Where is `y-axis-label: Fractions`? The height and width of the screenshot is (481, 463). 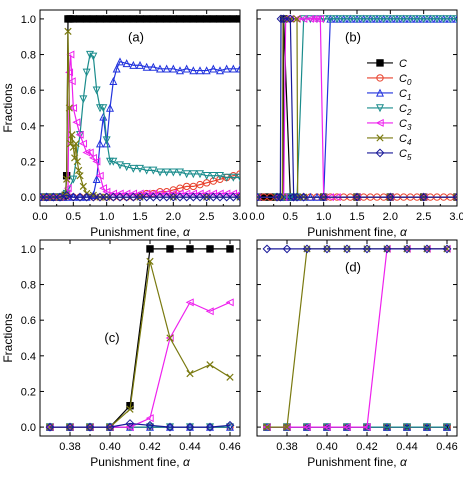
y-axis-label: Fractions is located at coordinates (8, 107).